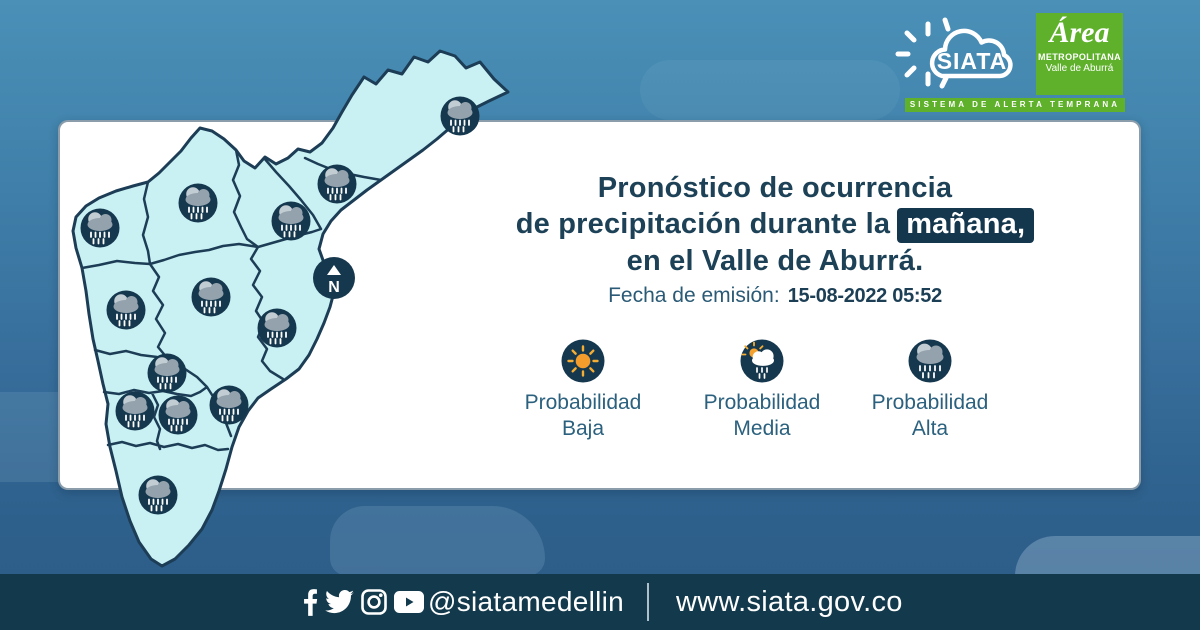  I want to click on siata-tagline-strip: SISTEMA DE ALERTA TEMPRANA, so click(1015, 105).